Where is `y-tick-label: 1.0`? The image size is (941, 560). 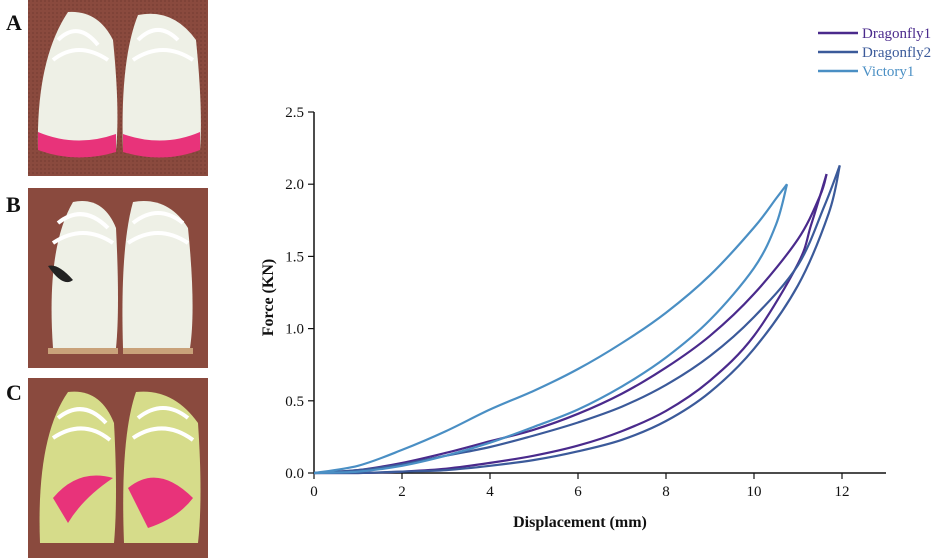 y-tick-label: 1.0 is located at coordinates (294, 330).